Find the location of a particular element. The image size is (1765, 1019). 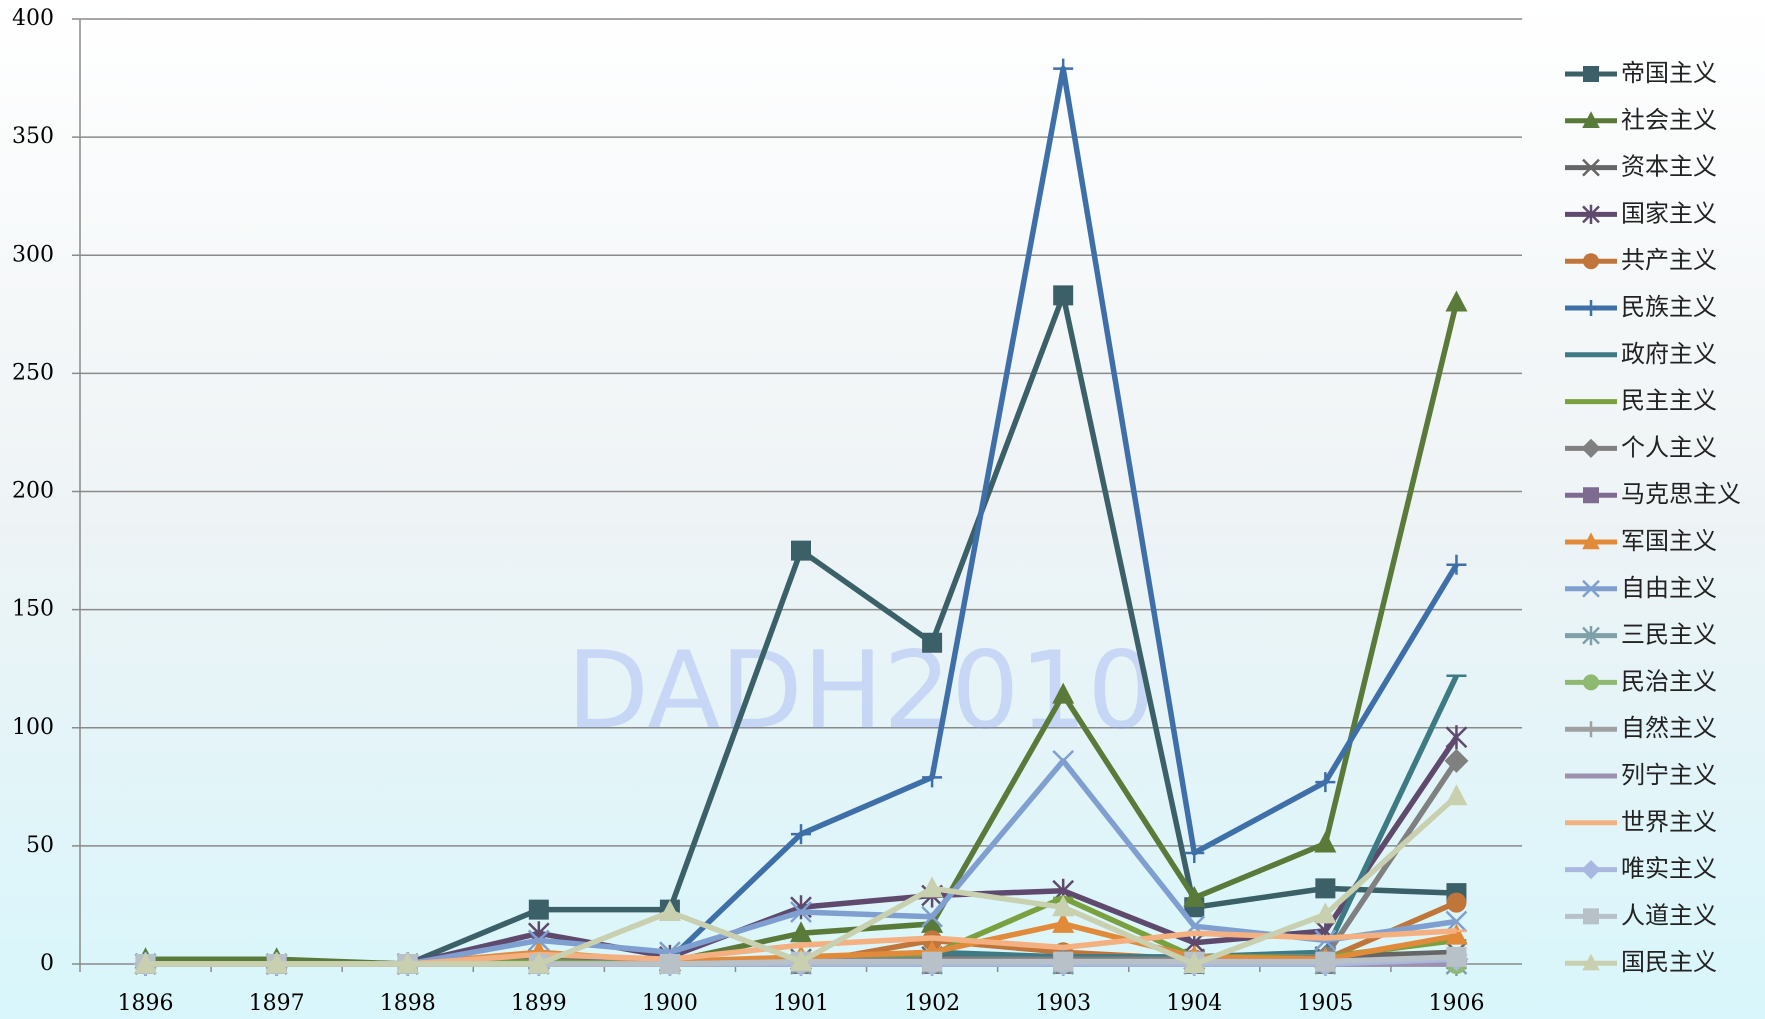

x-tick-label: 1899 is located at coordinates (539, 1003).